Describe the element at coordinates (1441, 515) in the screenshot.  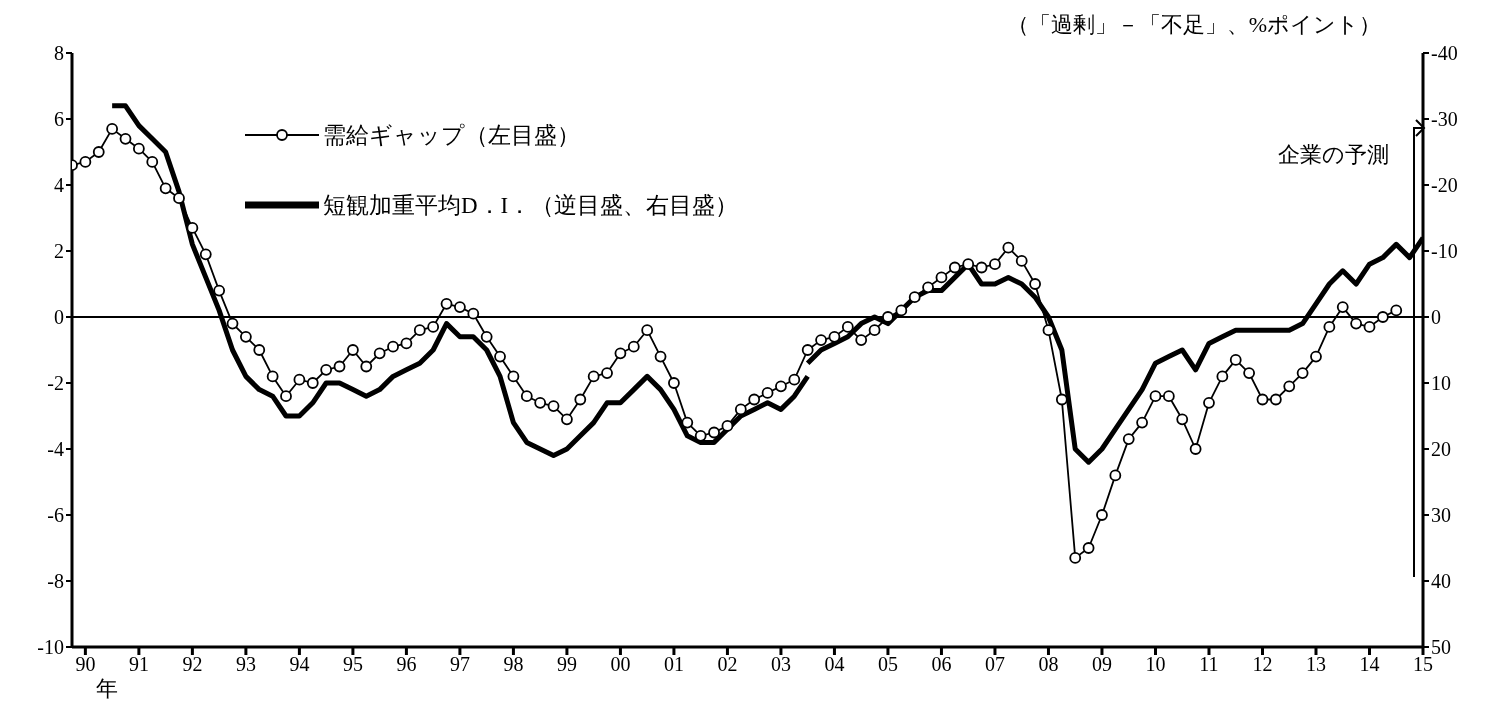
I see `y2-tick-label: 30` at that location.